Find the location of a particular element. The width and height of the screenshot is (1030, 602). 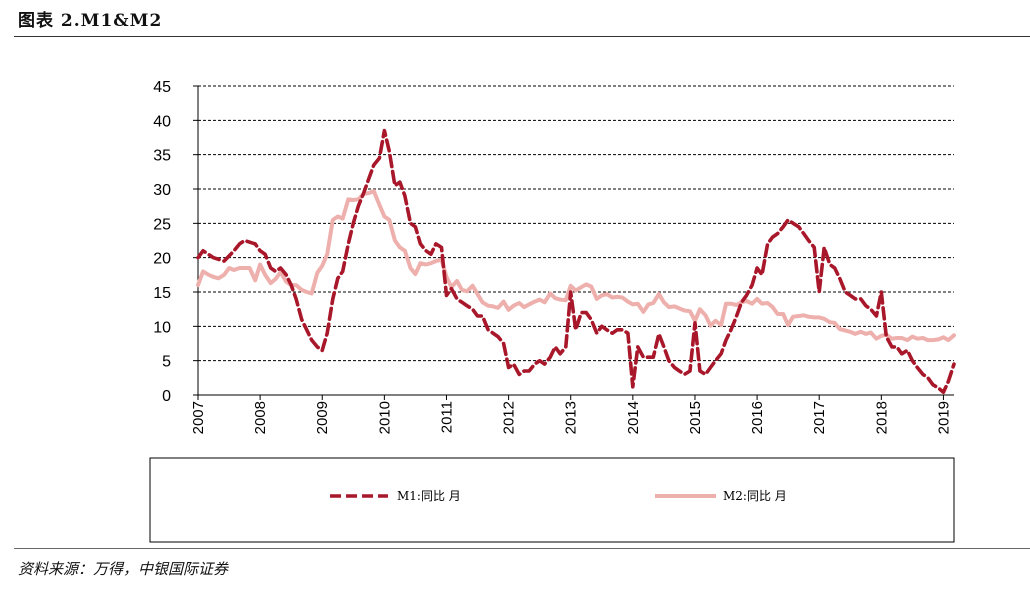

legend: M1:同比 月 M2:同比 月 is located at coordinates (552, 500).